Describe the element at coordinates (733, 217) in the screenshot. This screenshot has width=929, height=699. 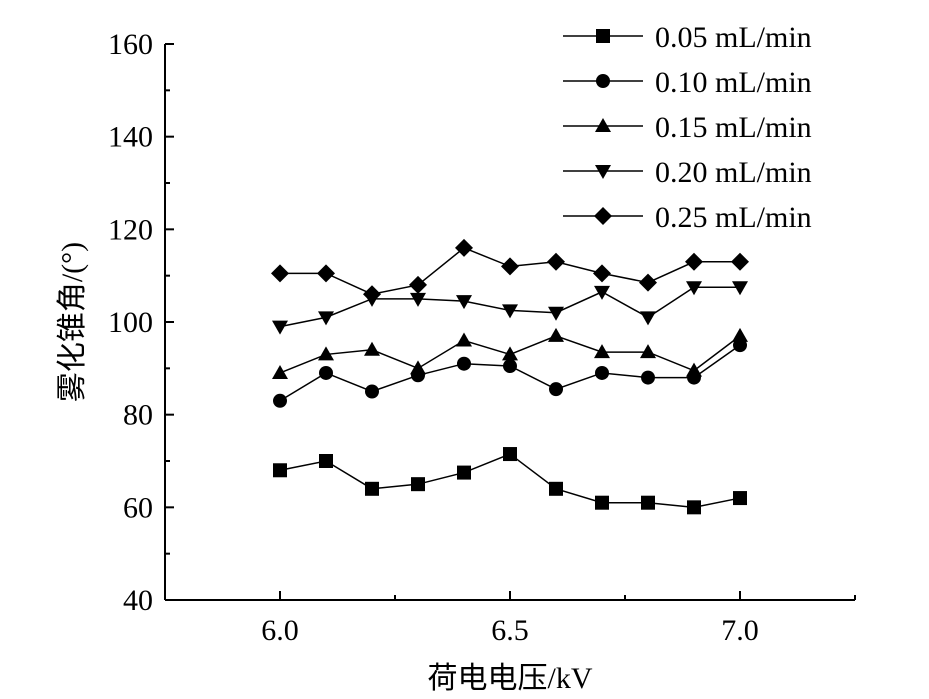
I see `legend-label: 0.25 mL/min` at that location.